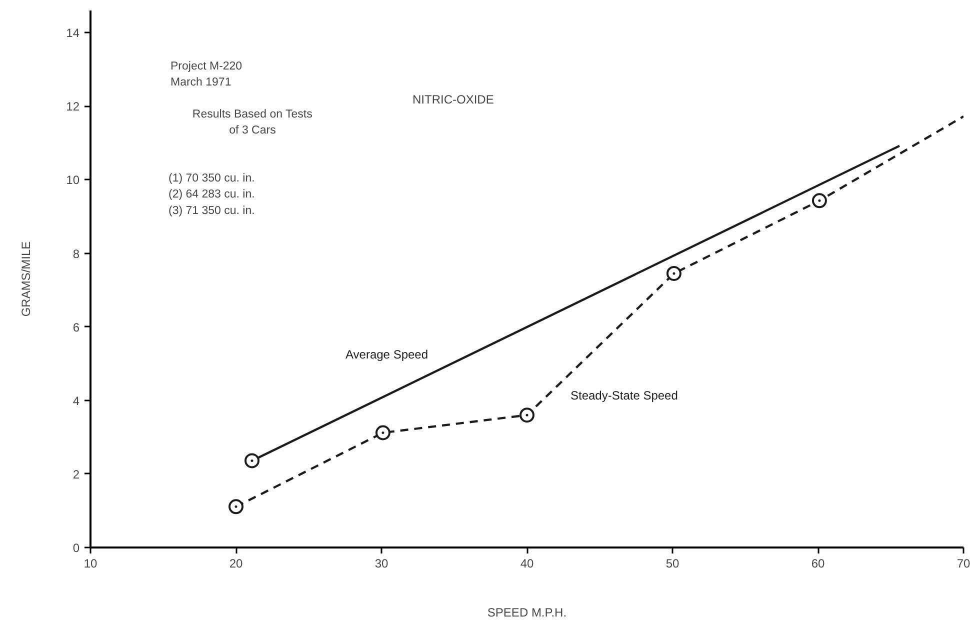 Image resolution: width=970 pixels, height=624 pixels. What do you see at coordinates (527, 563) in the screenshot?
I see `x-tick-label: 40` at bounding box center [527, 563].